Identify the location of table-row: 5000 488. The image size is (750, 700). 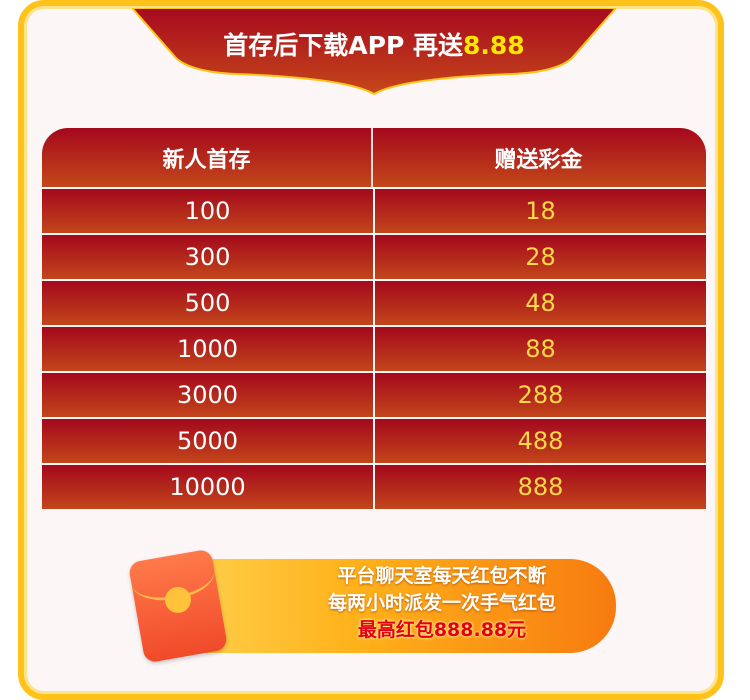
(374, 441).